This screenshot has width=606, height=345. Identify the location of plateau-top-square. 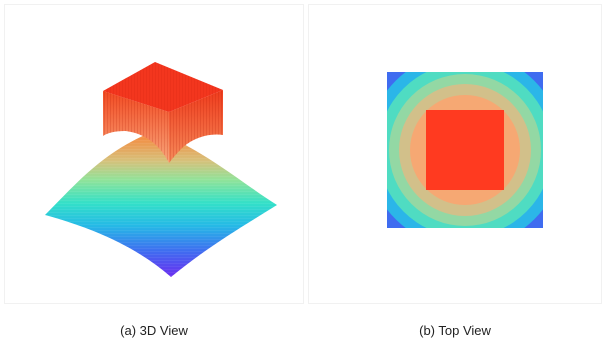
(465, 150).